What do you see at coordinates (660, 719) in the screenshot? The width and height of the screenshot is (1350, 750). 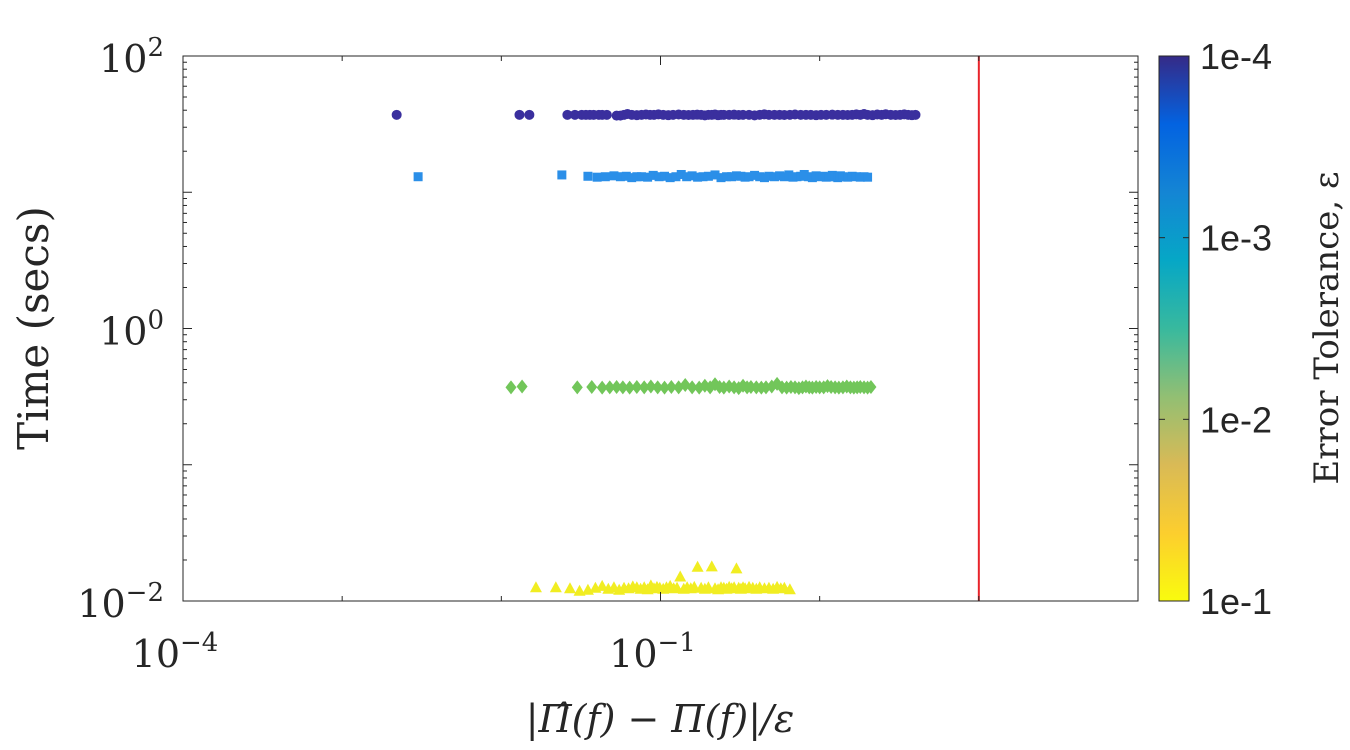 I see `x-axis-label: |Π̂(f) − Π(f)|/ε` at bounding box center [660, 719].